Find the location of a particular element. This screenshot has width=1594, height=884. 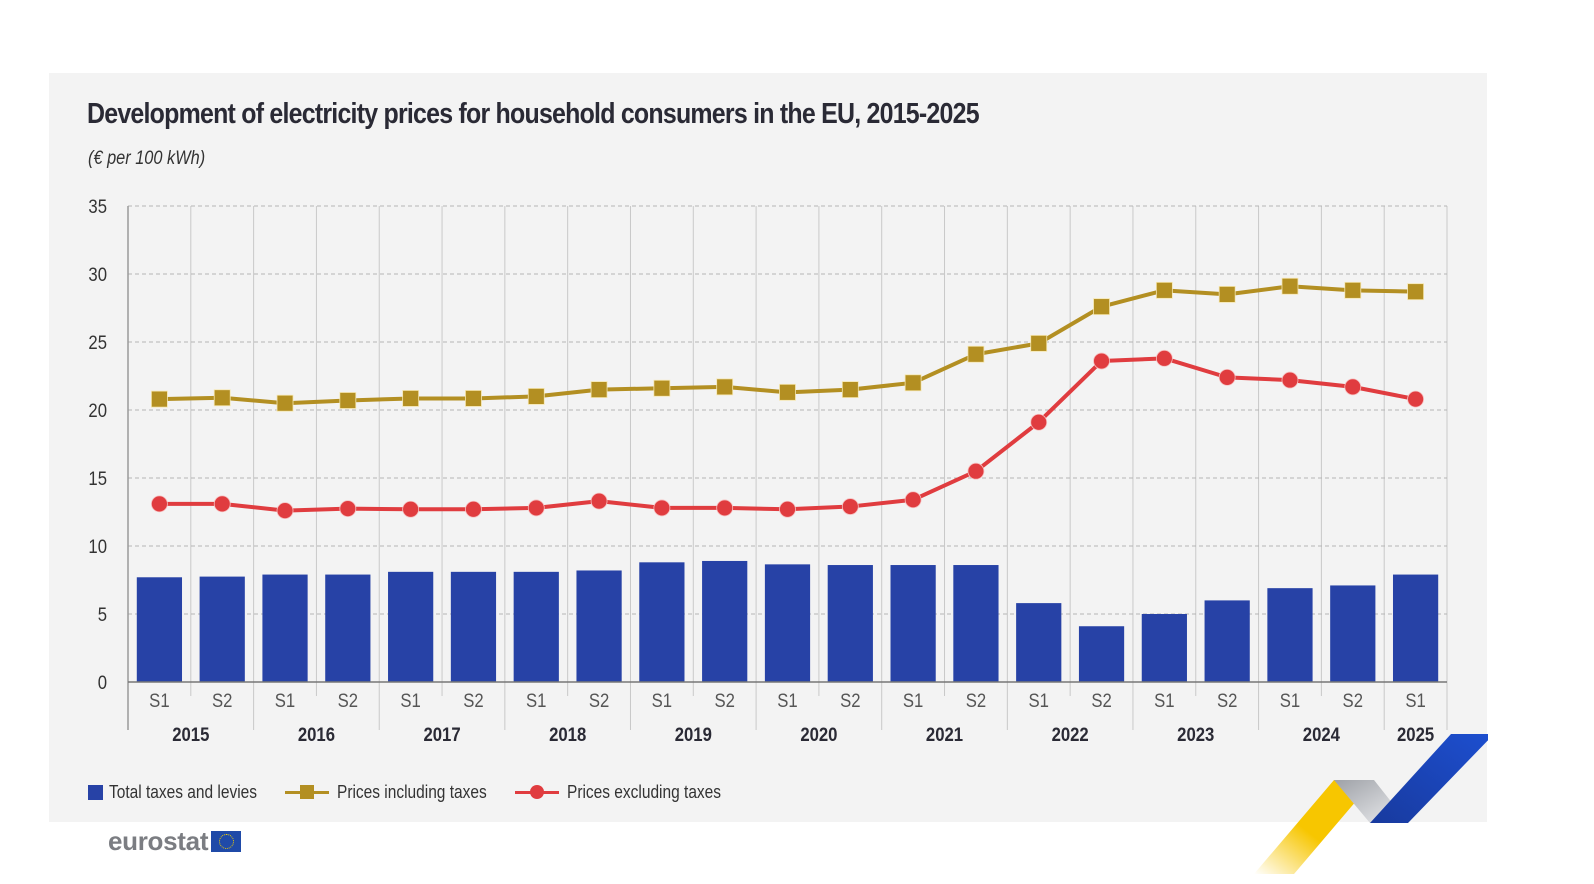

year-label: 2021 is located at coordinates (944, 734).